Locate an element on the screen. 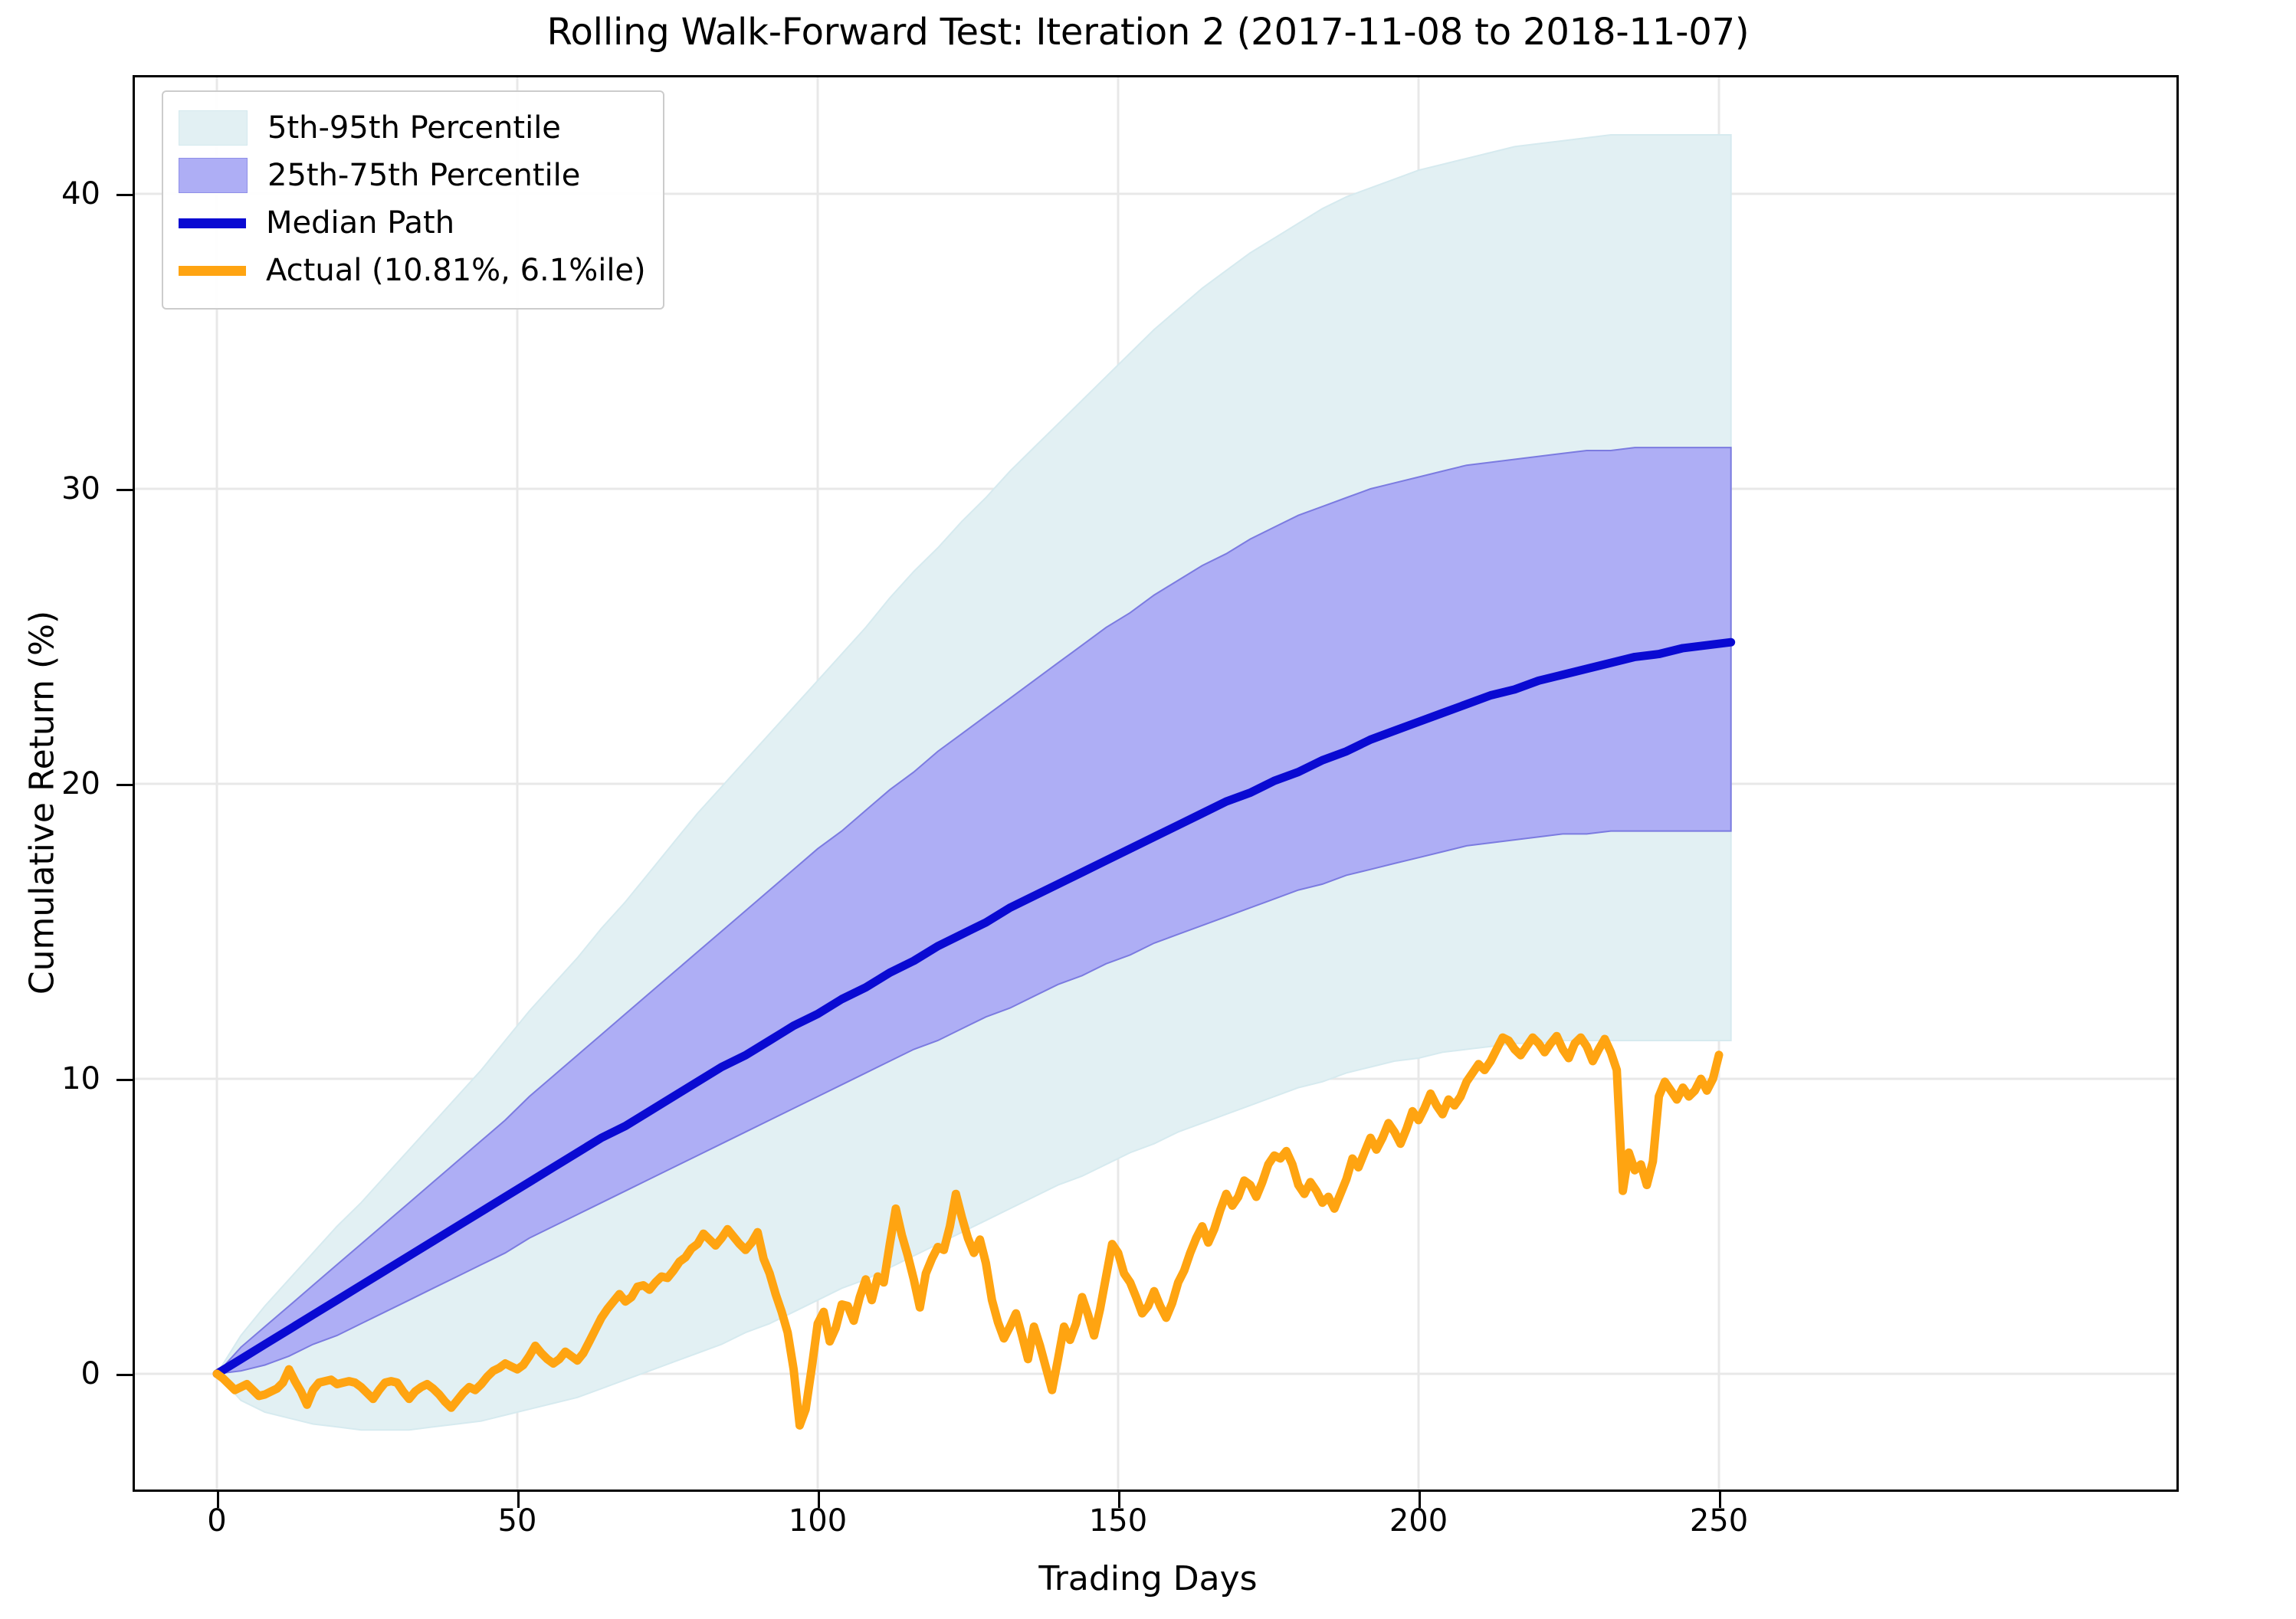  x-tick-label-0: 0 is located at coordinates (217, 1521).